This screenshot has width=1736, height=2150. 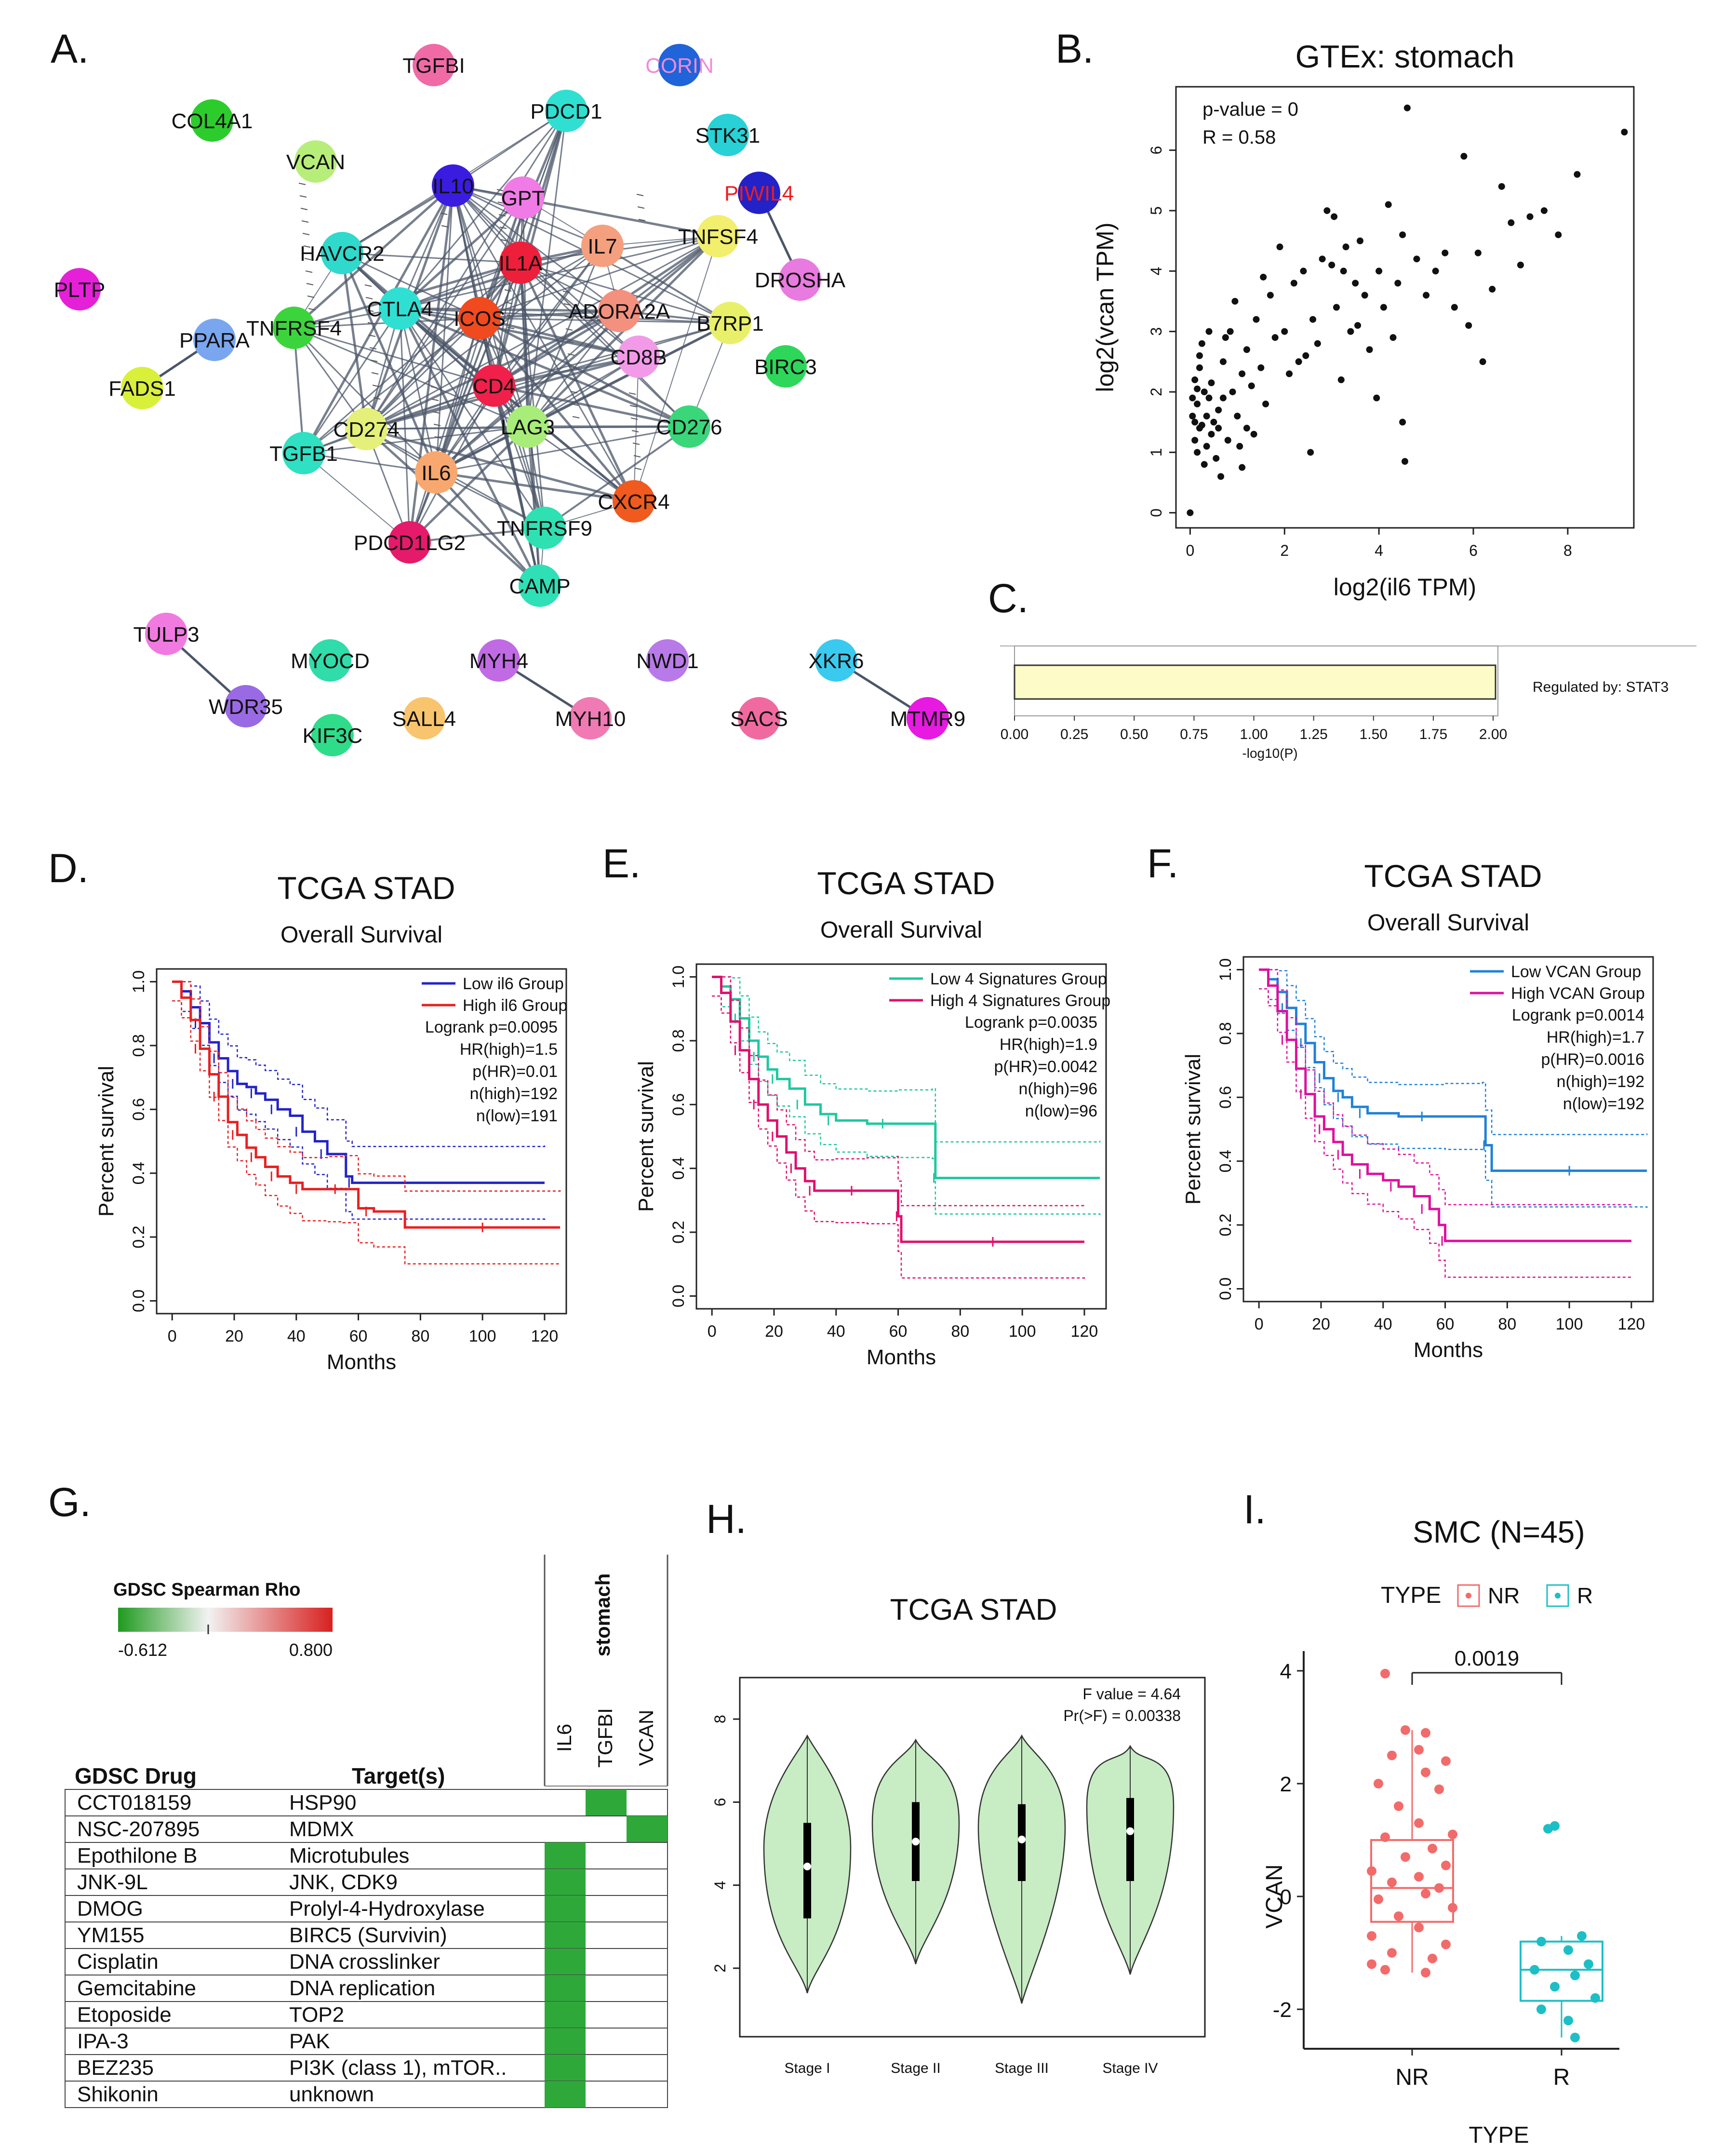 I want to click on km-stat: n(low)=96, so click(x=1061, y=1111).